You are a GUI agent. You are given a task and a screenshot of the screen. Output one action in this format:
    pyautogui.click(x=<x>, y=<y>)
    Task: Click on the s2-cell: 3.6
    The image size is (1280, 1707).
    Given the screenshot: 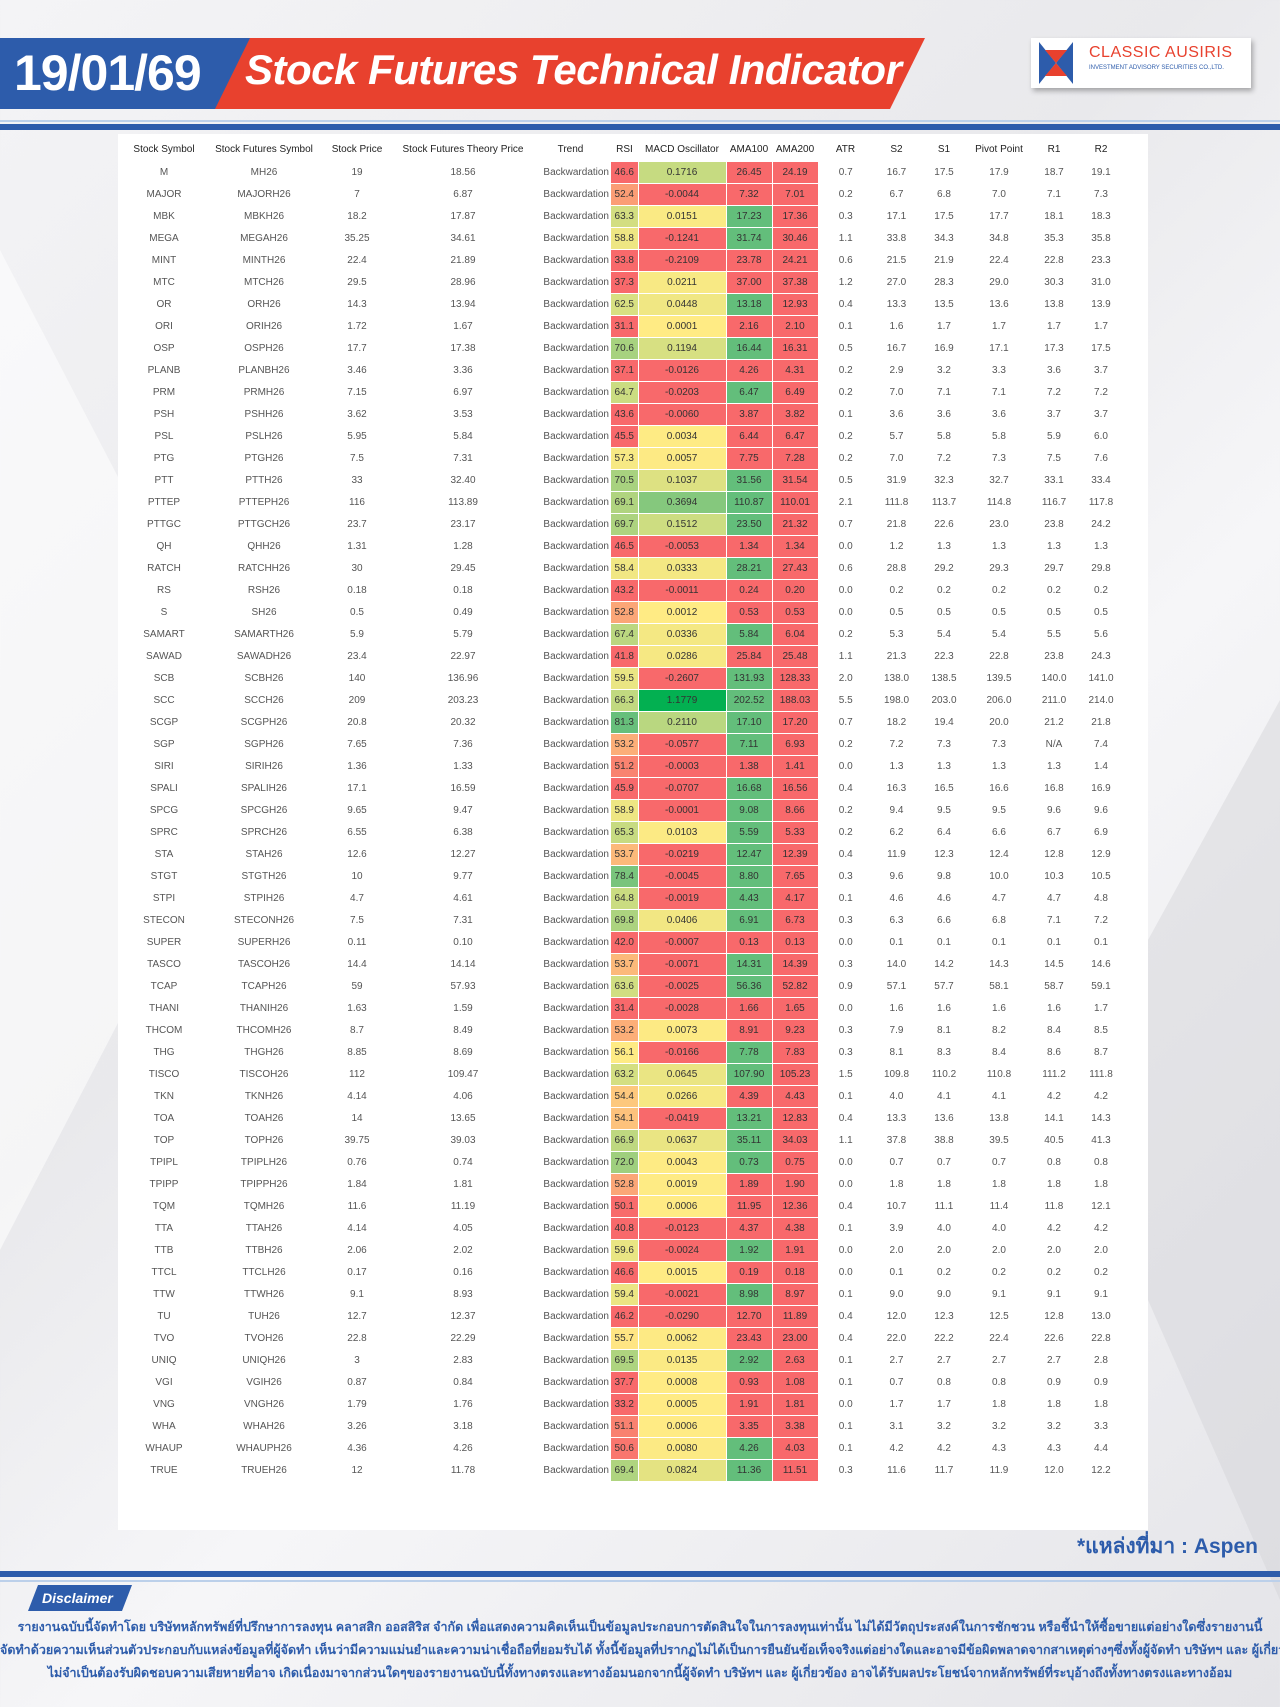 What is the action you would take?
    pyautogui.click(x=896, y=414)
    